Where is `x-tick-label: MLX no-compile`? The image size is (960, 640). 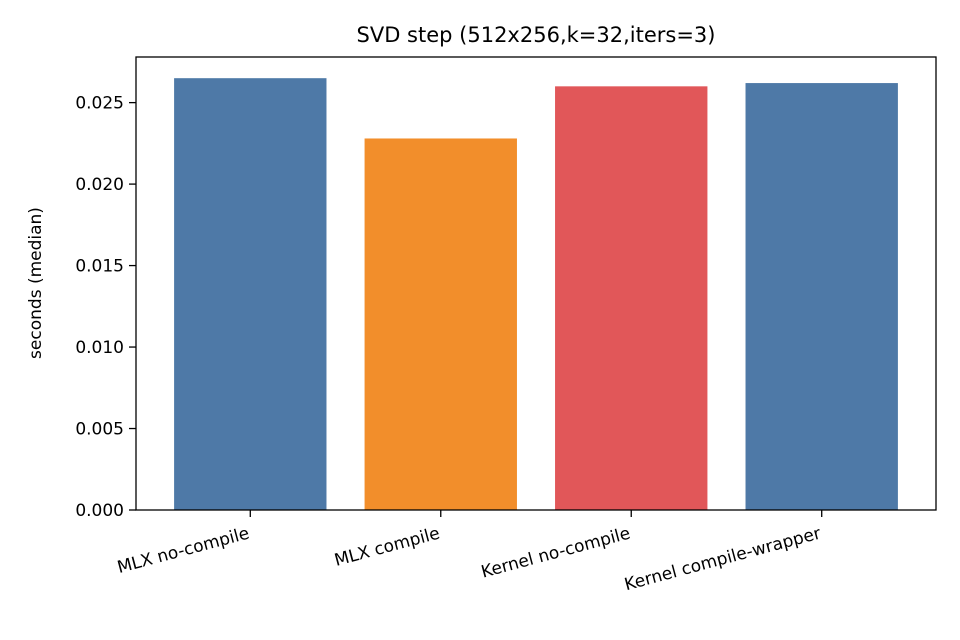 x-tick-label: MLX no-compile is located at coordinates (183, 551).